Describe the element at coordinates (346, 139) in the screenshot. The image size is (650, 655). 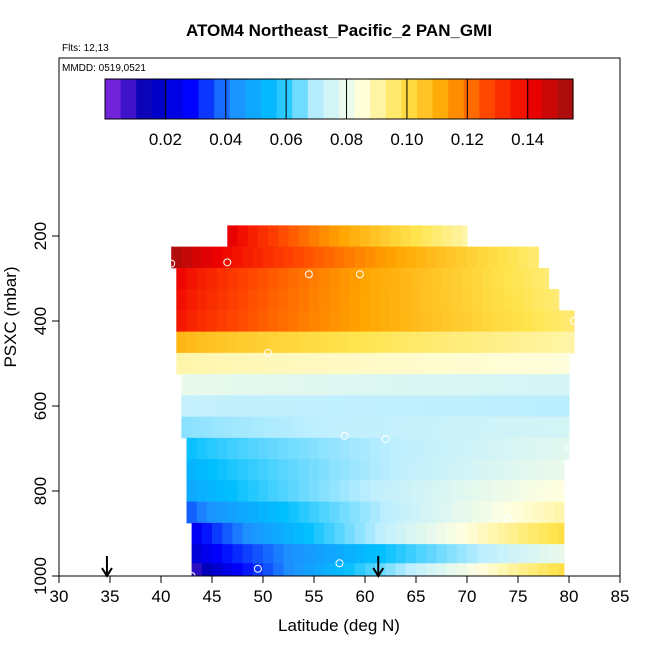
I see `colorbar-tick-label: 0.08` at that location.